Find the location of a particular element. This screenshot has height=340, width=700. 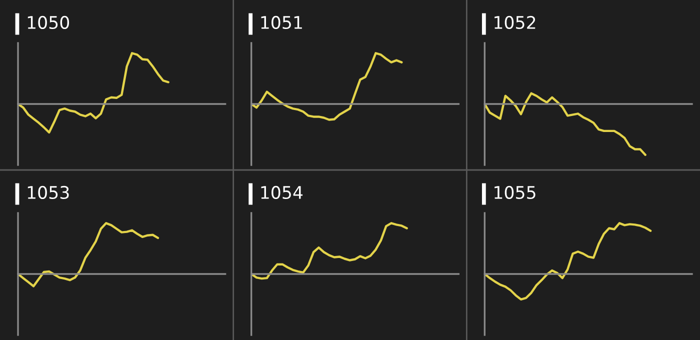

chart-title: 1052 is located at coordinates (515, 23).